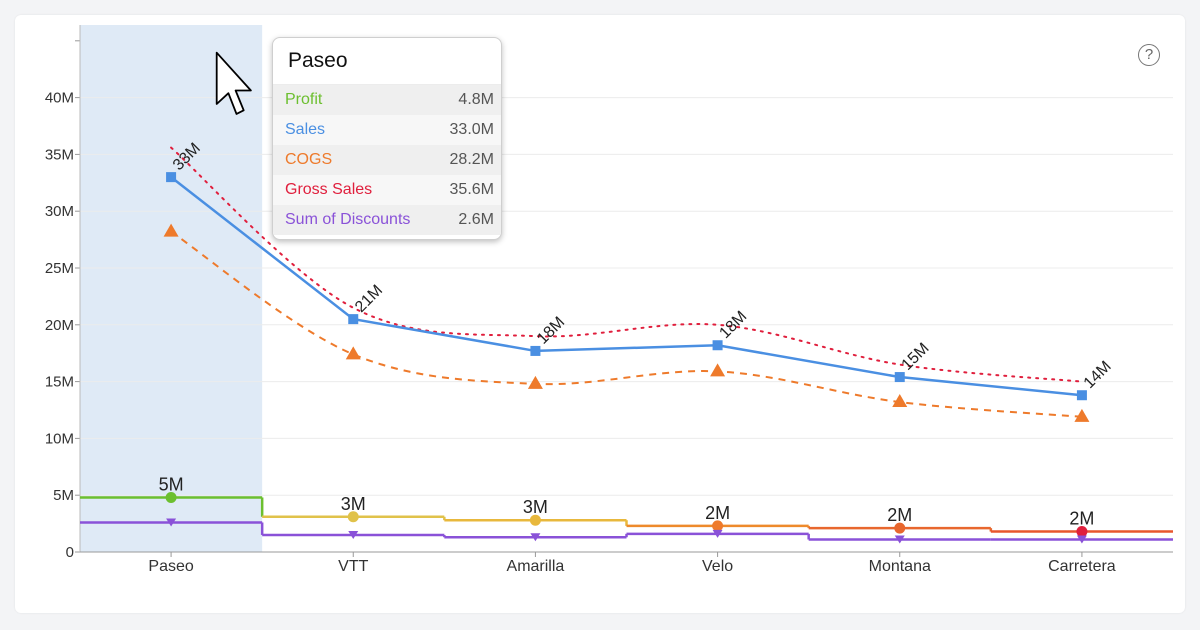 This screenshot has height=630, width=1200. Describe the element at coordinates (387, 61) in the screenshot. I see `tooltip-title: Paseo` at that location.